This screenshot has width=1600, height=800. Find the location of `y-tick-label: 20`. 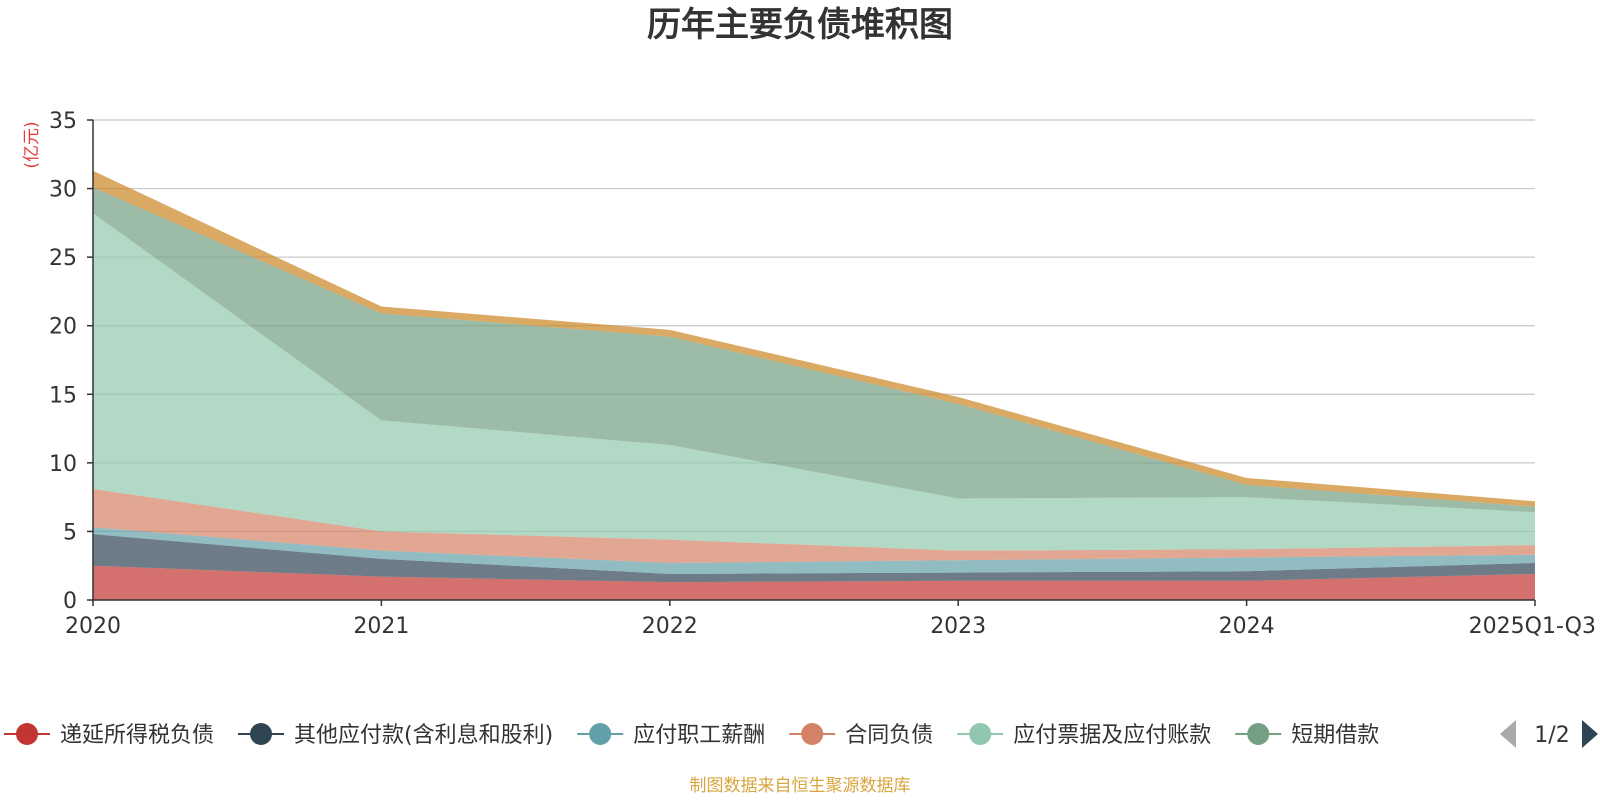

y-tick-label: 20 is located at coordinates (63, 327).